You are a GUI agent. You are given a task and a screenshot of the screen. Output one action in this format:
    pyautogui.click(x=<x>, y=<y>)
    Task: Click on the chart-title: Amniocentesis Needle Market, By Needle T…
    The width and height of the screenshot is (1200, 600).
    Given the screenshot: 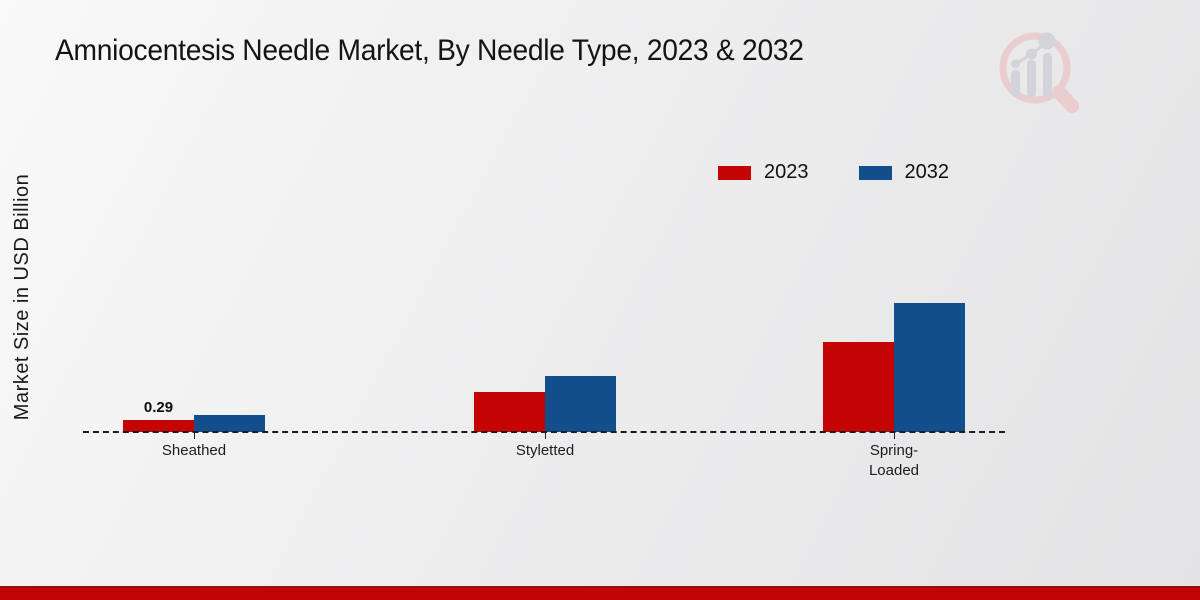 What is the action you would take?
    pyautogui.click(x=429, y=50)
    